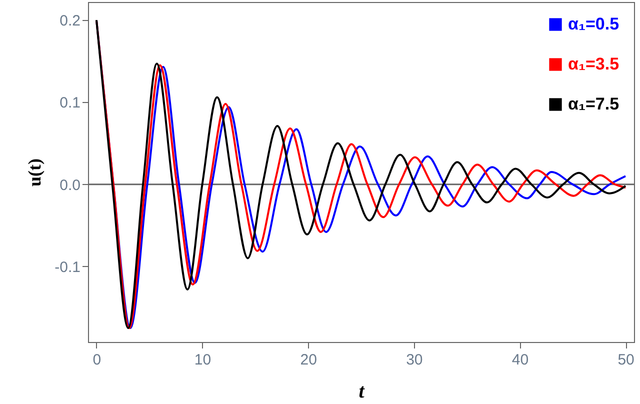  What do you see at coordinates (594, 104) in the screenshot?
I see `legend-label: α₁=7.5` at bounding box center [594, 104].